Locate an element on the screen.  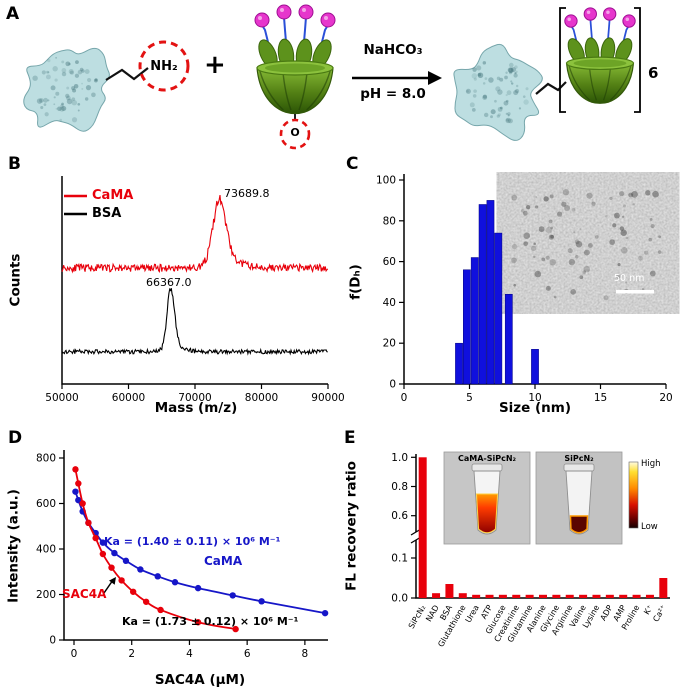
svg-text: 10 is located at coordinates (534, 398).